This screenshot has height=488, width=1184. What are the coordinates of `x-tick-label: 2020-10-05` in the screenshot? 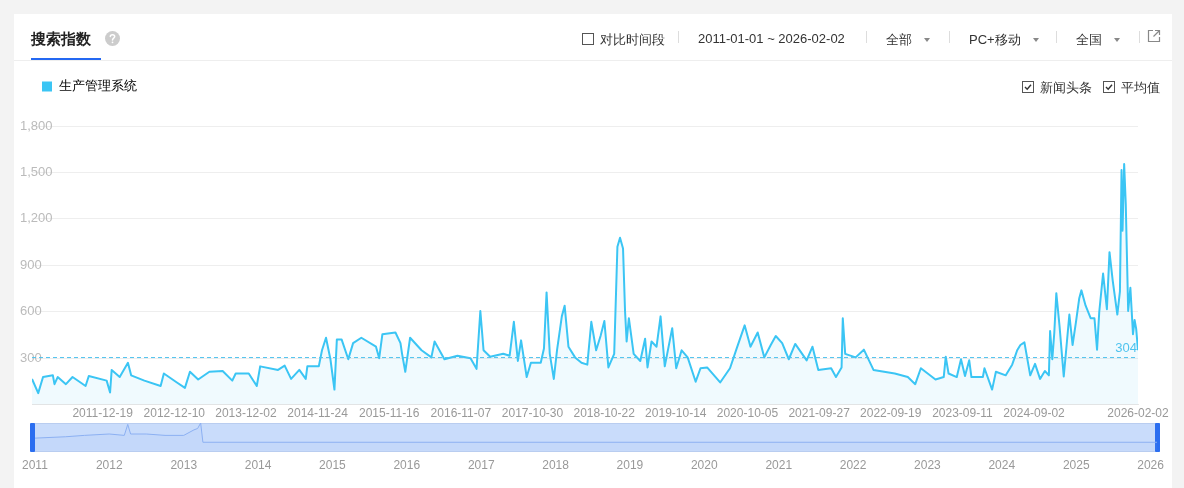 It's located at (747, 413).